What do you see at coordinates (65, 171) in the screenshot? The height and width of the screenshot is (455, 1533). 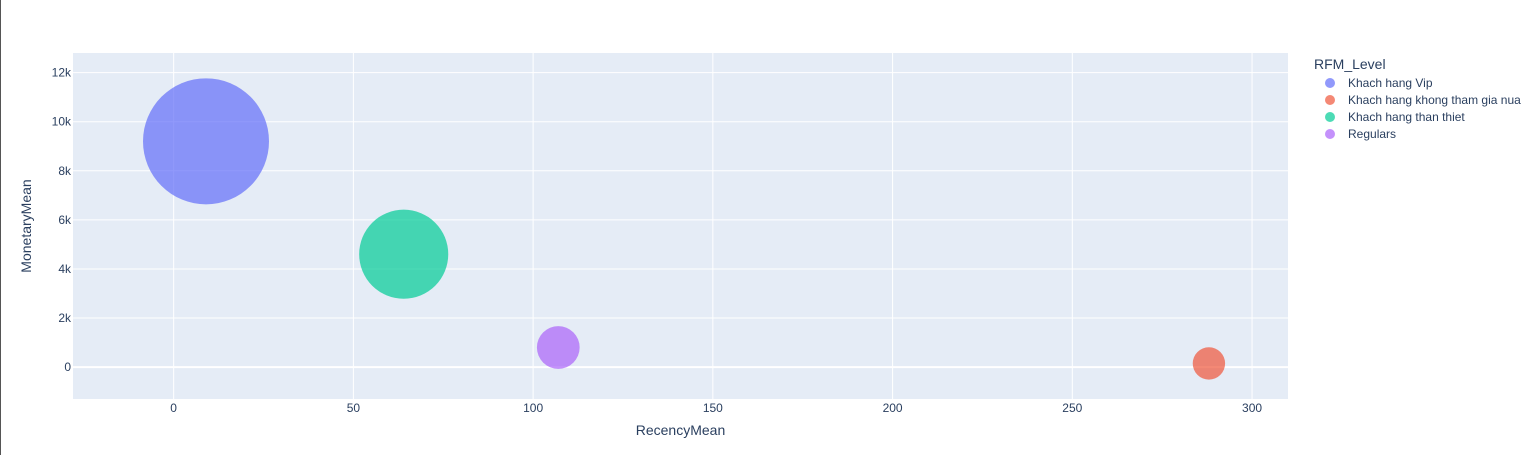 I see `y-tick-label: 8k` at bounding box center [65, 171].